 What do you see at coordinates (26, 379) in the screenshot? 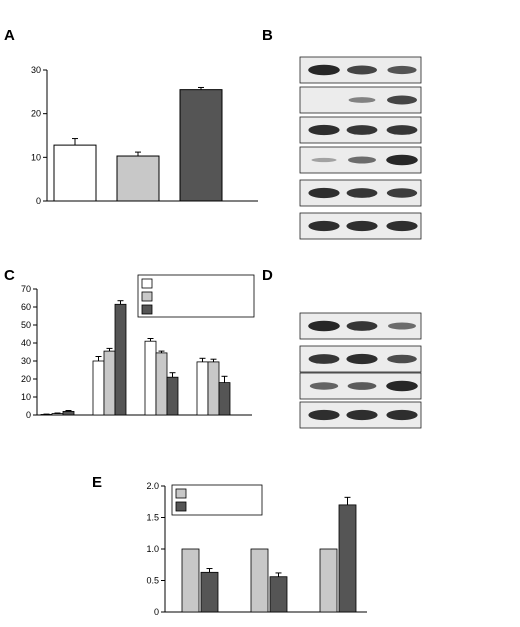
I see `c-y-tick-label: 20` at bounding box center [26, 379].